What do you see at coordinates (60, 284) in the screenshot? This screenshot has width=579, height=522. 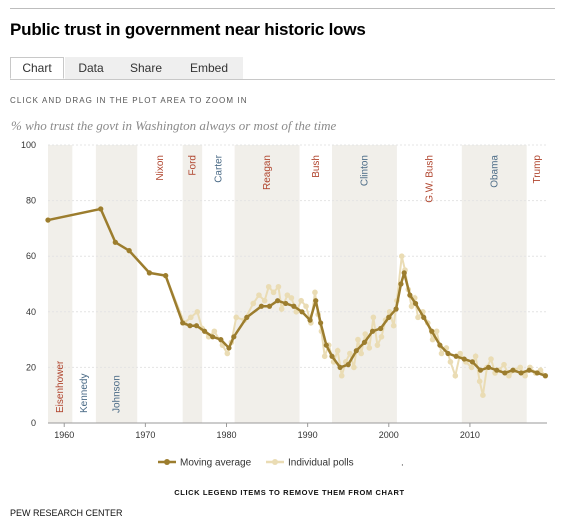 I see `president-band-eisenhower` at bounding box center [60, 284].